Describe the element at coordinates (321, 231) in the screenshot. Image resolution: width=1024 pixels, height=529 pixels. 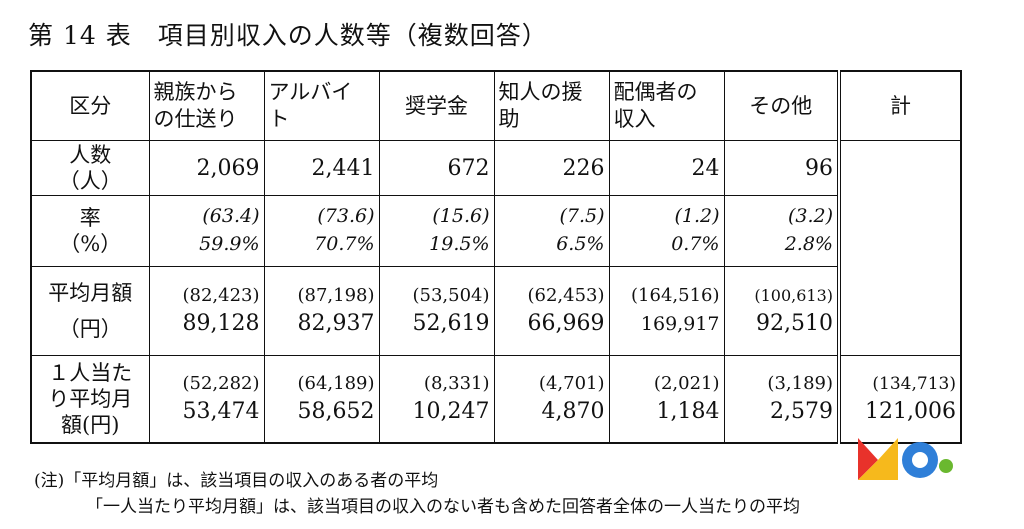
I see `cell-rate: (73.6) 70.7%` at that location.